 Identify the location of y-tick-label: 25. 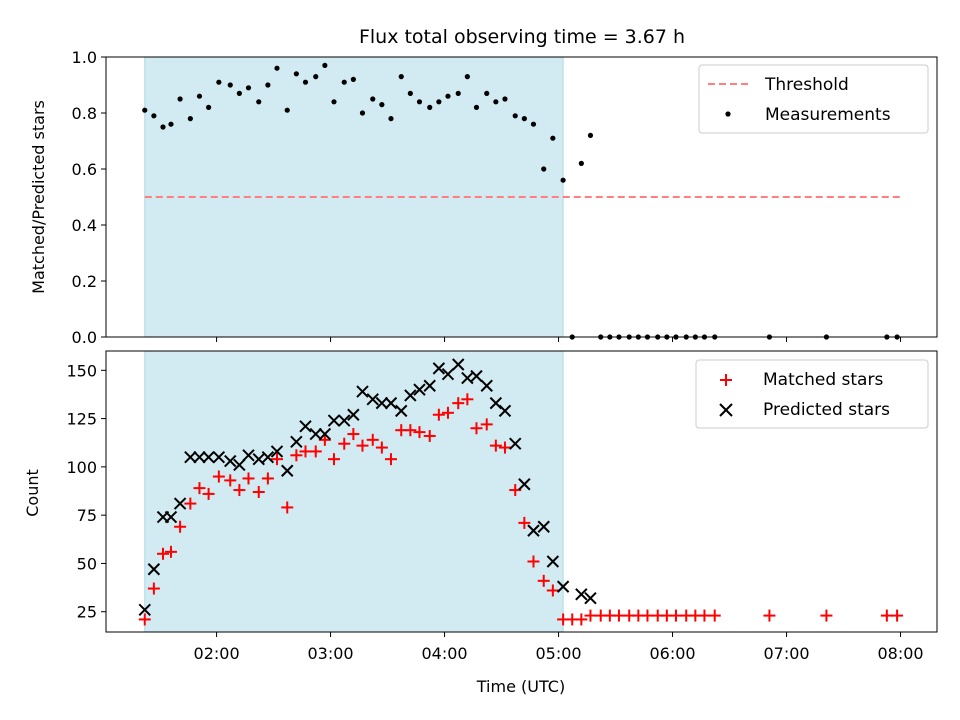
(87, 612).